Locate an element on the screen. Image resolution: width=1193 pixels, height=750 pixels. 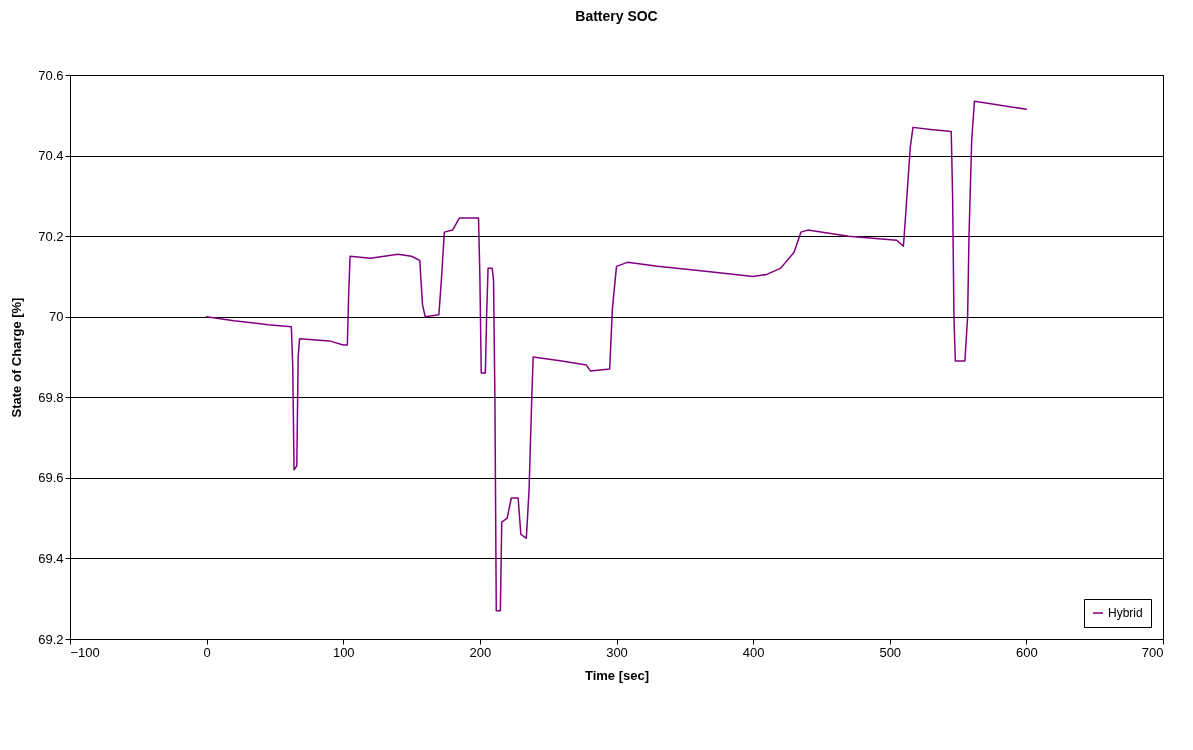
x-tick-label: 700 is located at coordinates (1152, 652).